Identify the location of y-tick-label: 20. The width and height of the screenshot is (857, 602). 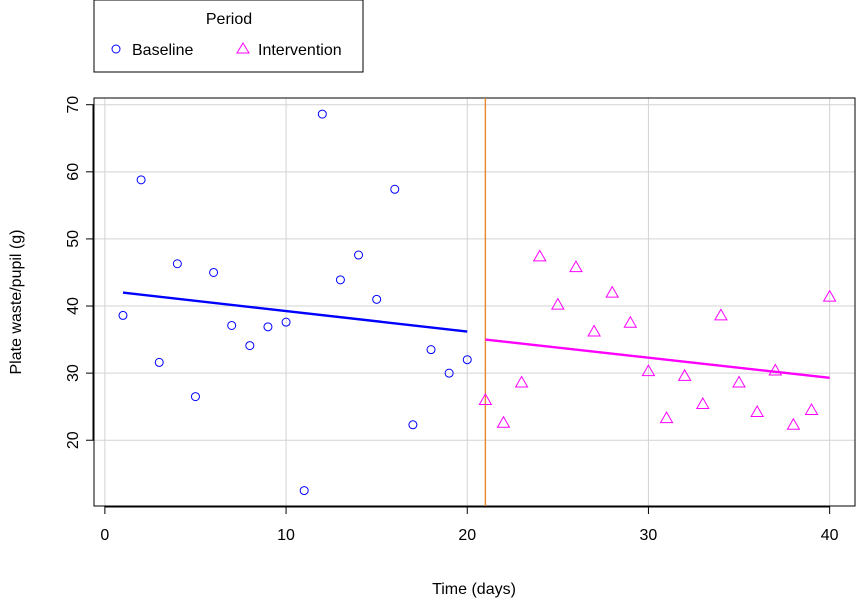
(73, 440).